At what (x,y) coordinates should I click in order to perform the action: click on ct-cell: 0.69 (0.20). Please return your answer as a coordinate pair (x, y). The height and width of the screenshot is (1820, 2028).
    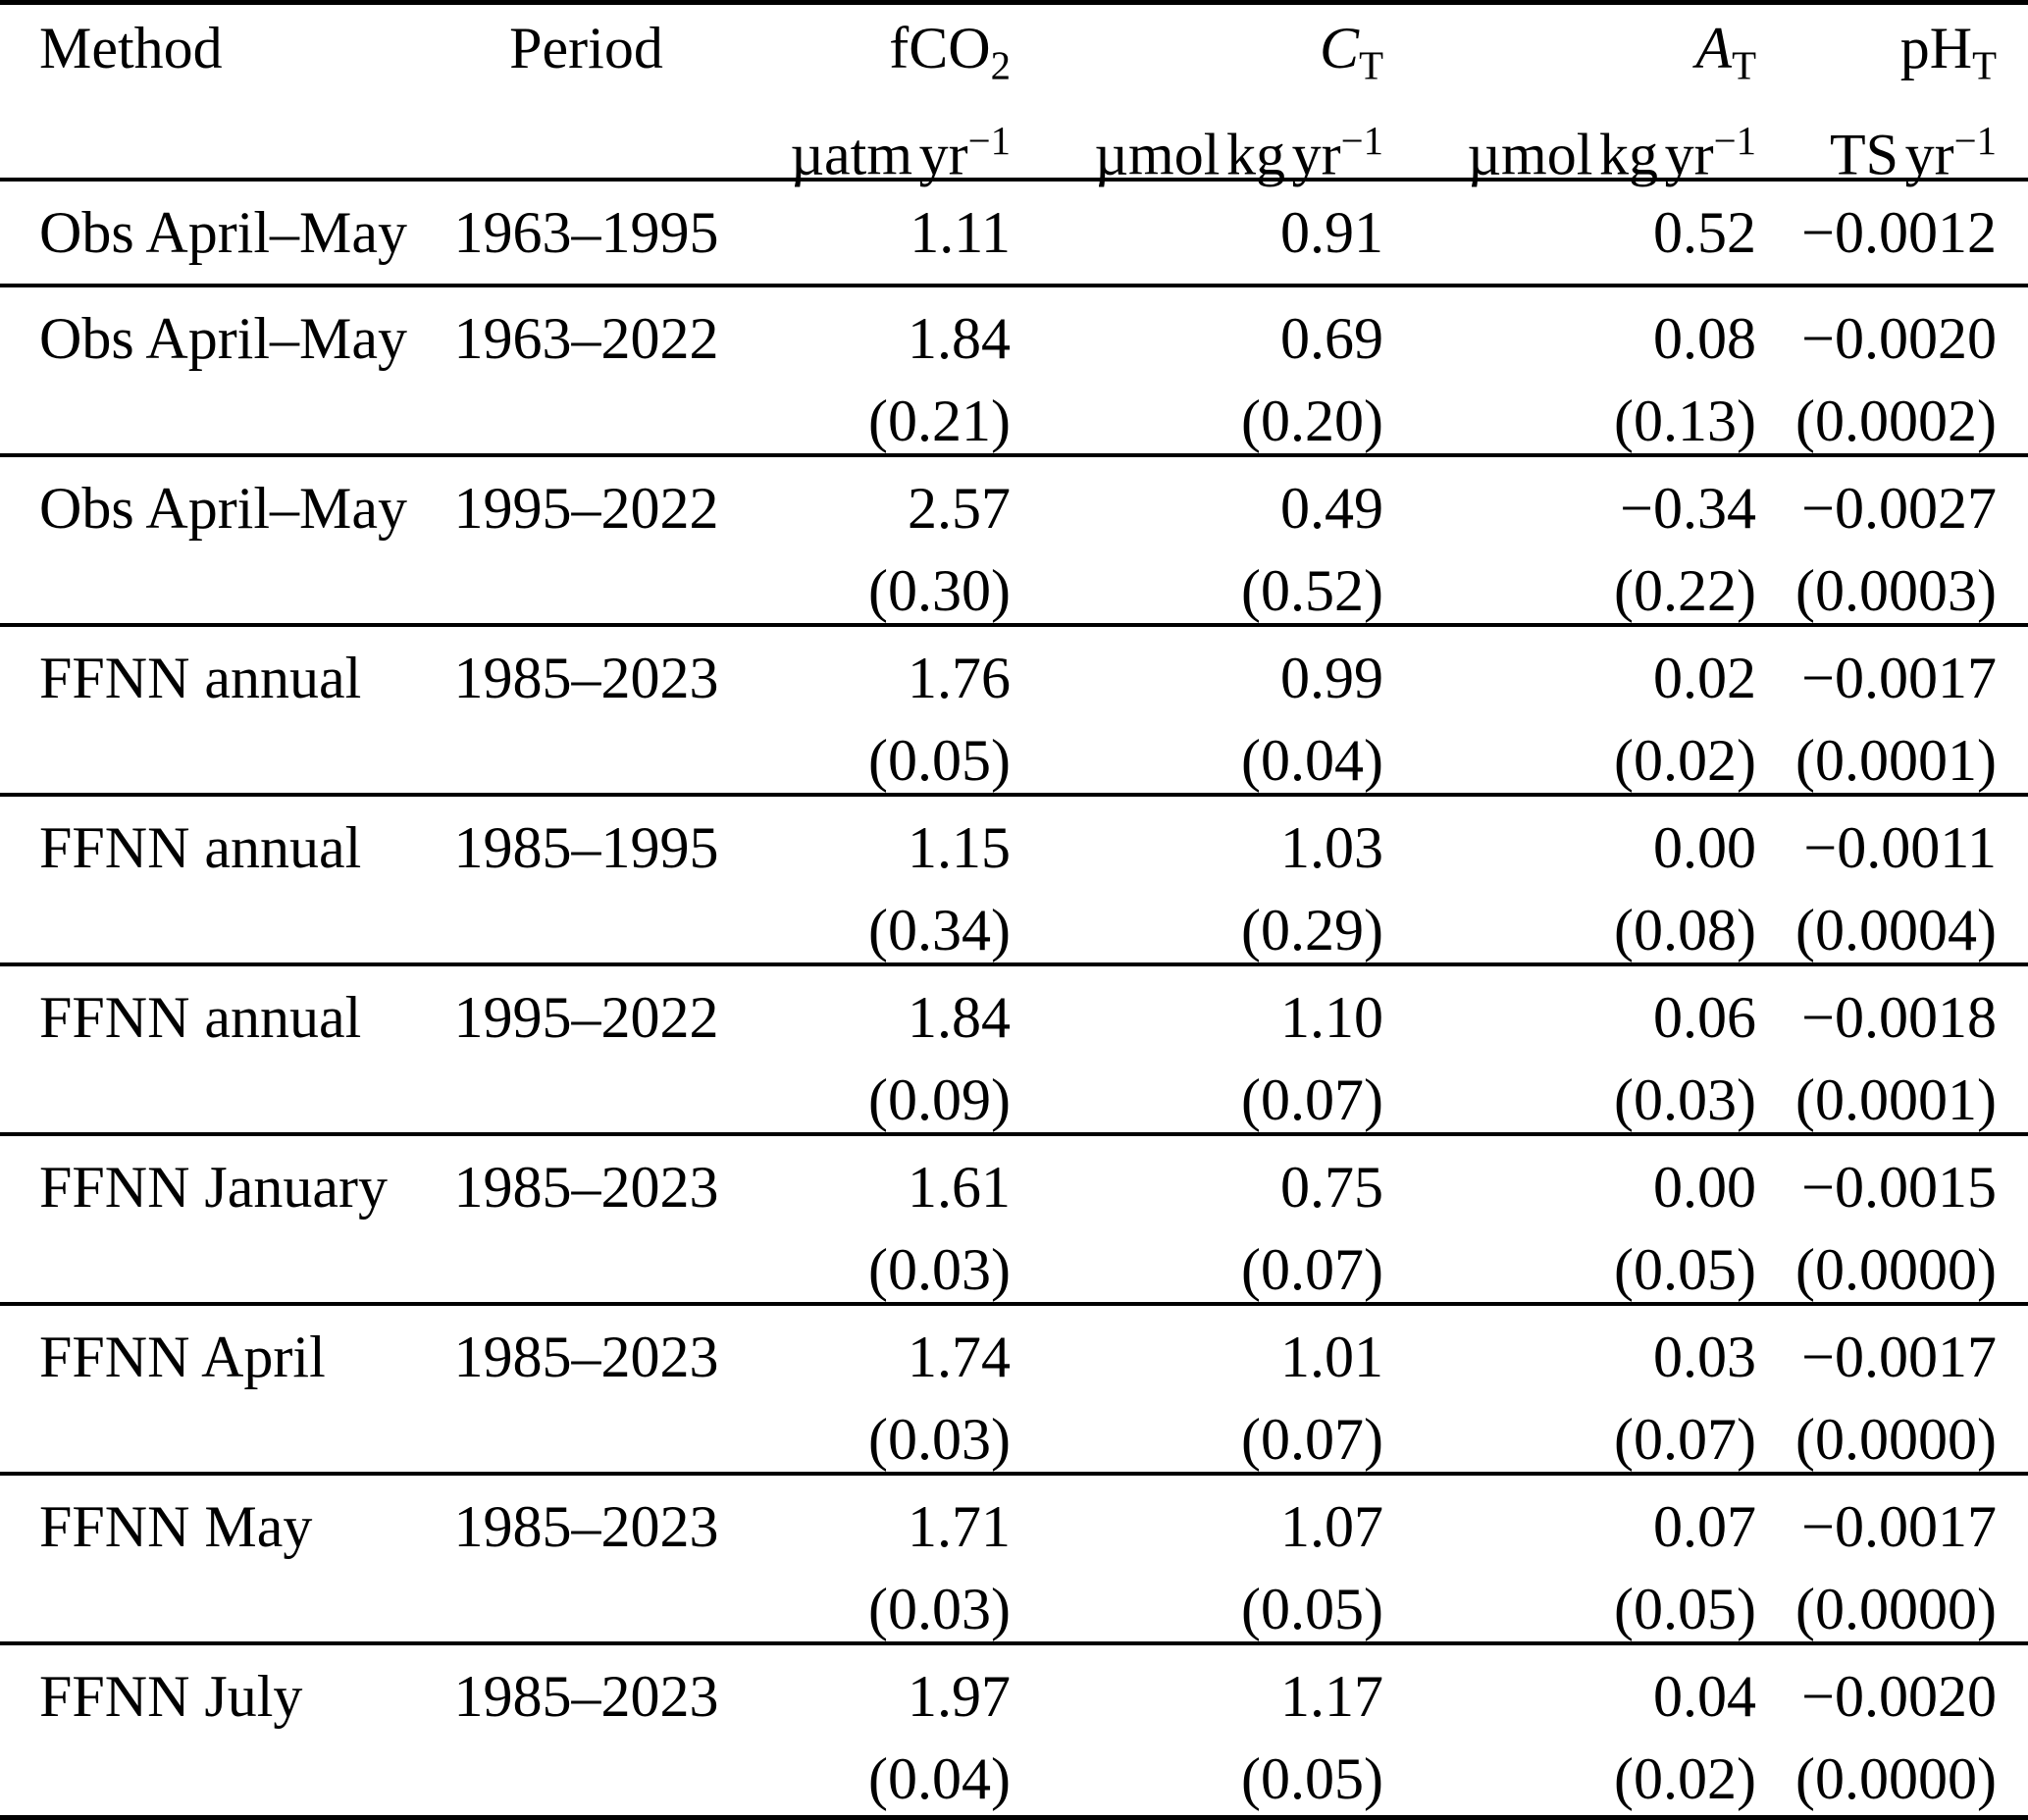
    Looking at the image, I should click on (1197, 374).